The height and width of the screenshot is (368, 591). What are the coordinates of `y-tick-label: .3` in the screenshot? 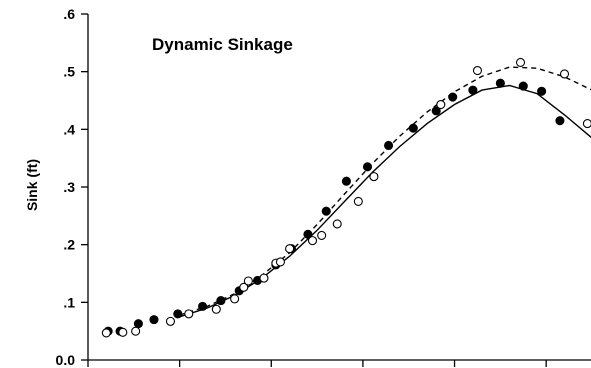 It's located at (69, 187).